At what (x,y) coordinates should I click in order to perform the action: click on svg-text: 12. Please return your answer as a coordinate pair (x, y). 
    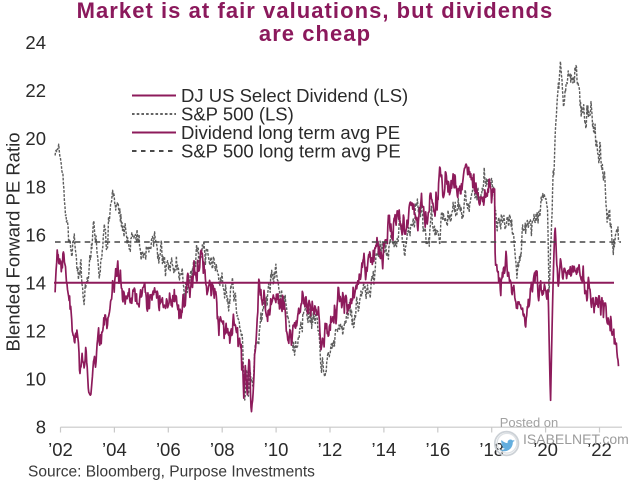
    Looking at the image, I should click on (35, 331).